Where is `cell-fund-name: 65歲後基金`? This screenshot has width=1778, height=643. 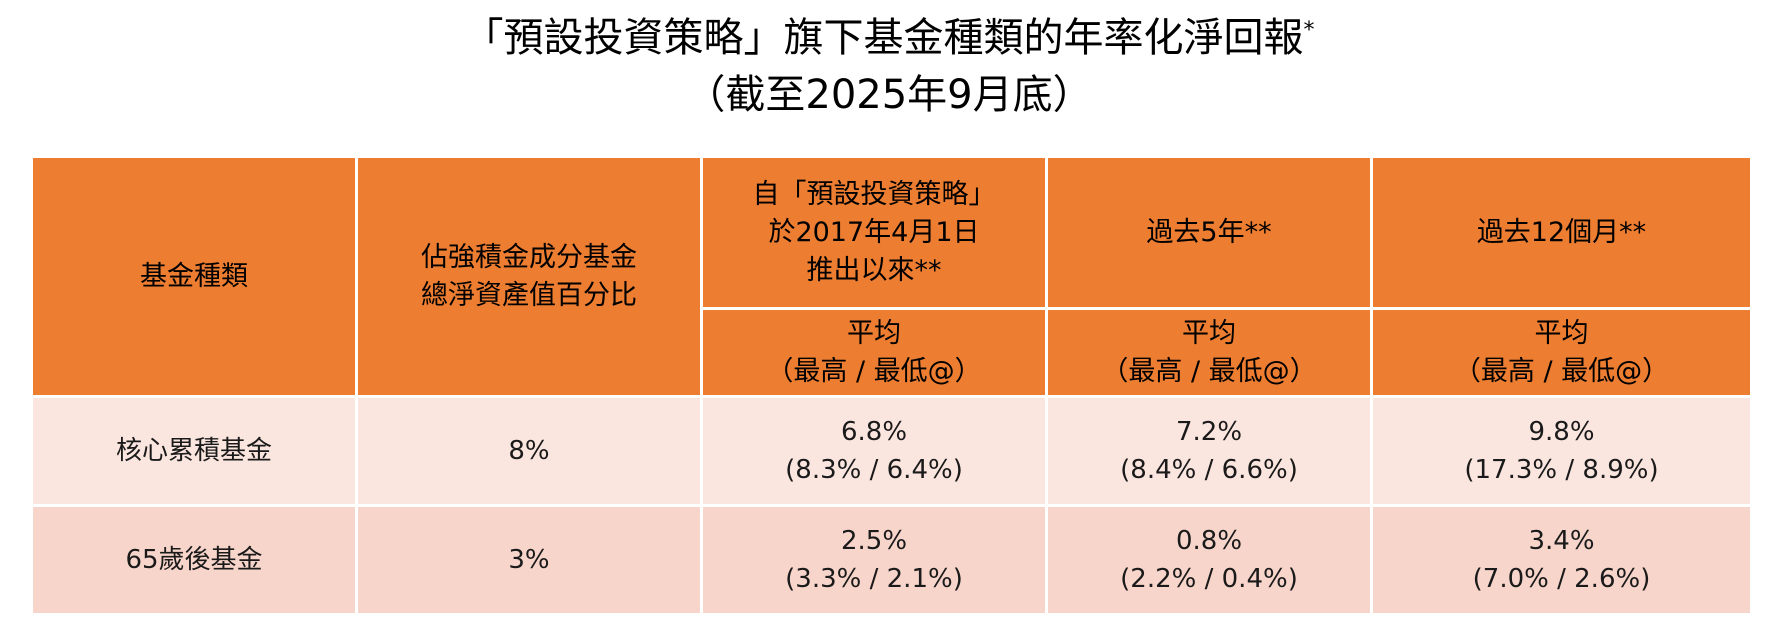
cell-fund-name: 65歲後基金 is located at coordinates (194, 560).